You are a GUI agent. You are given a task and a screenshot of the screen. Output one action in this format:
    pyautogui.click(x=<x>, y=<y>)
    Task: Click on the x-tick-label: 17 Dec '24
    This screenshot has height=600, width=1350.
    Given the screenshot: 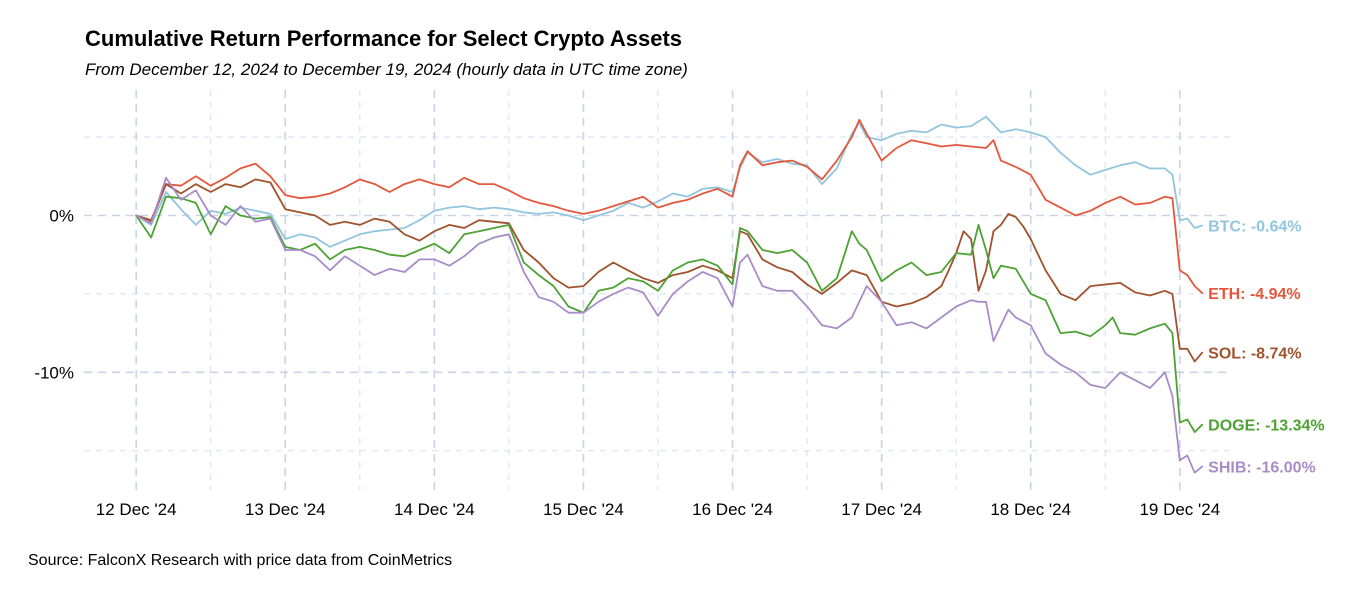 What is the action you would take?
    pyautogui.click(x=881, y=509)
    